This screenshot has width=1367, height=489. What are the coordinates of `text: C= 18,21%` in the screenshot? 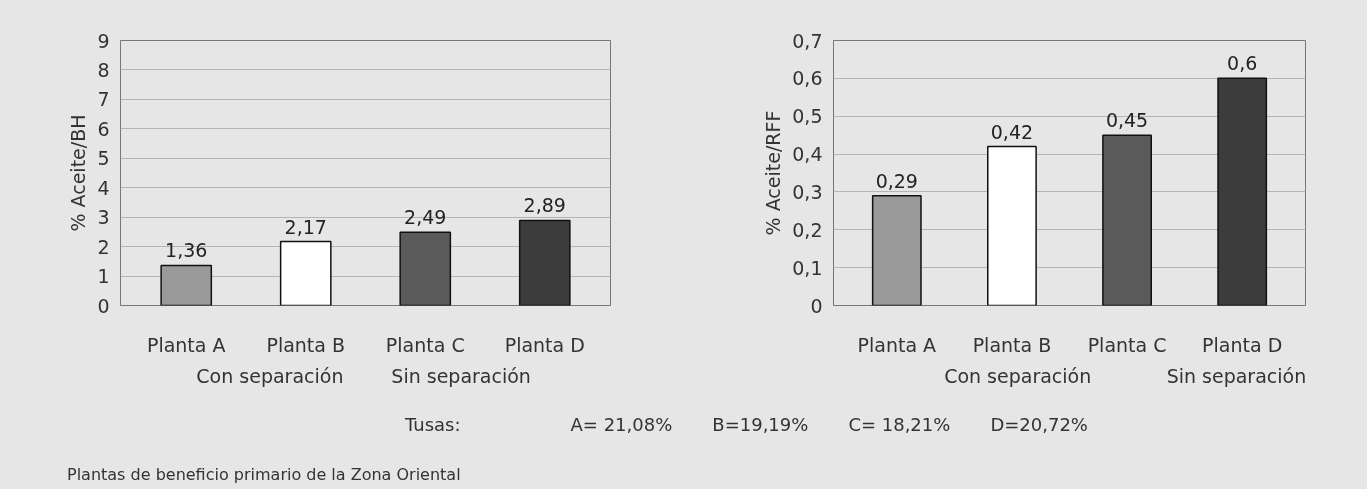 It's located at (899, 425).